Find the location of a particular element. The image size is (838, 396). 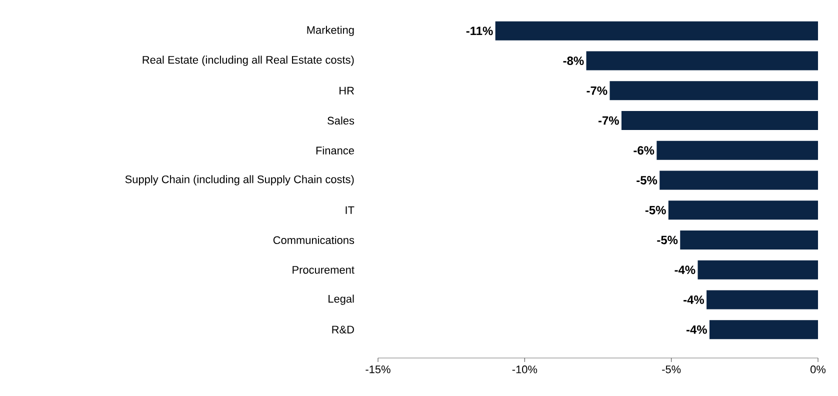

y-tick-label: Supply Chain (including all Supply Chain costs) is located at coordinates (239, 180).